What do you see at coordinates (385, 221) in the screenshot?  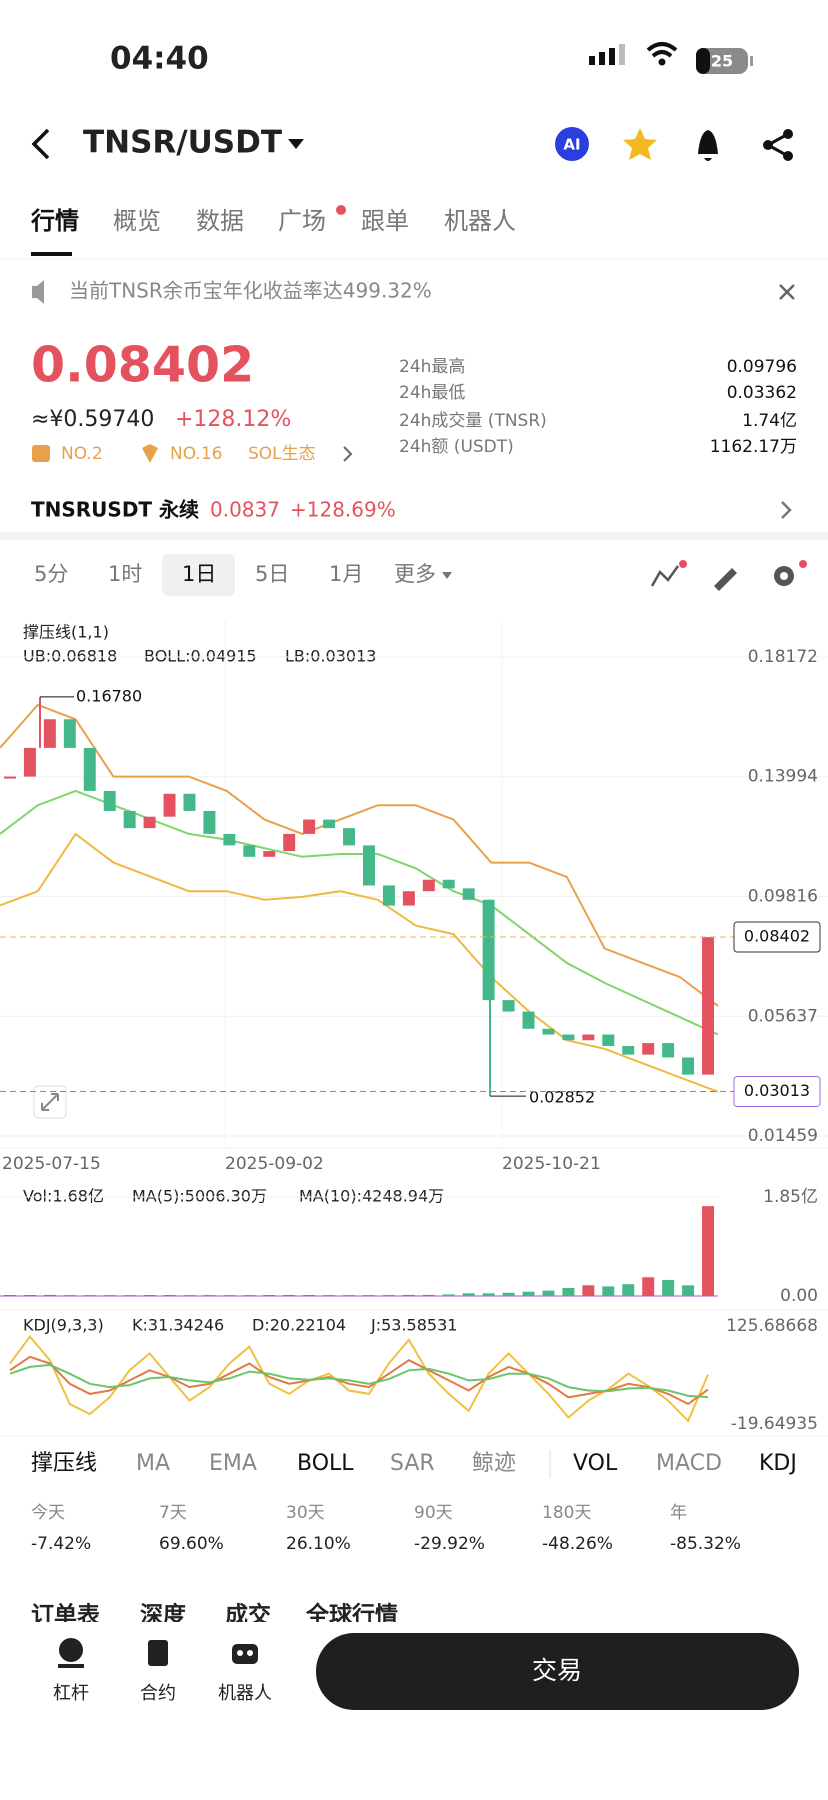 I see `tab: 跟单` at bounding box center [385, 221].